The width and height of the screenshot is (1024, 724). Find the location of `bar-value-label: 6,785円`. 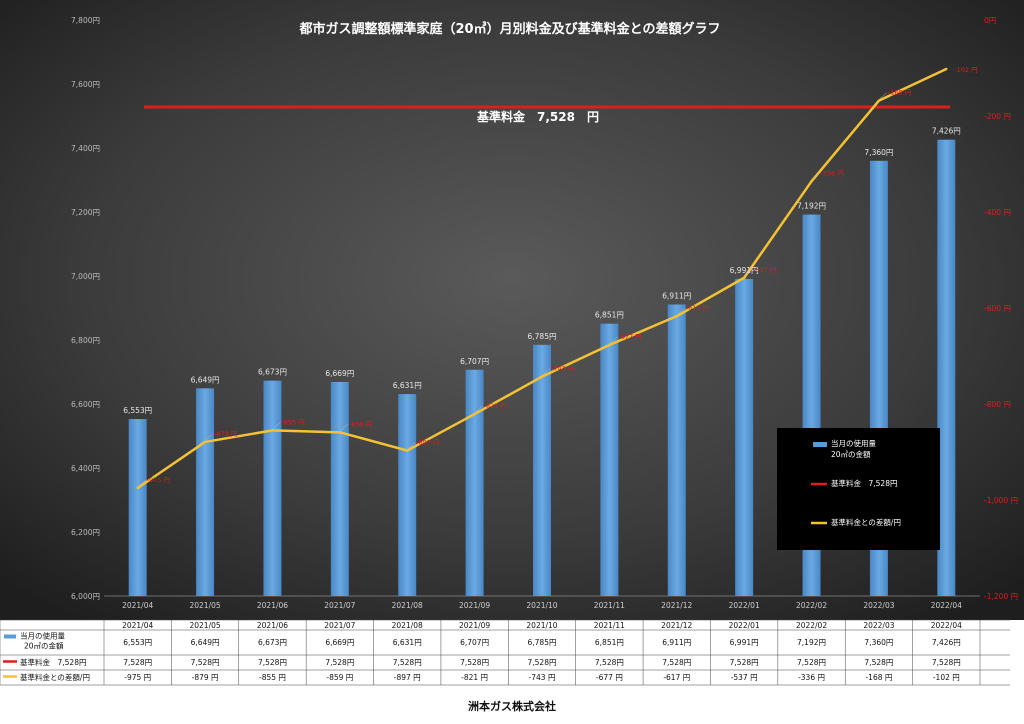

bar-value-label: 6,785円 is located at coordinates (542, 336).